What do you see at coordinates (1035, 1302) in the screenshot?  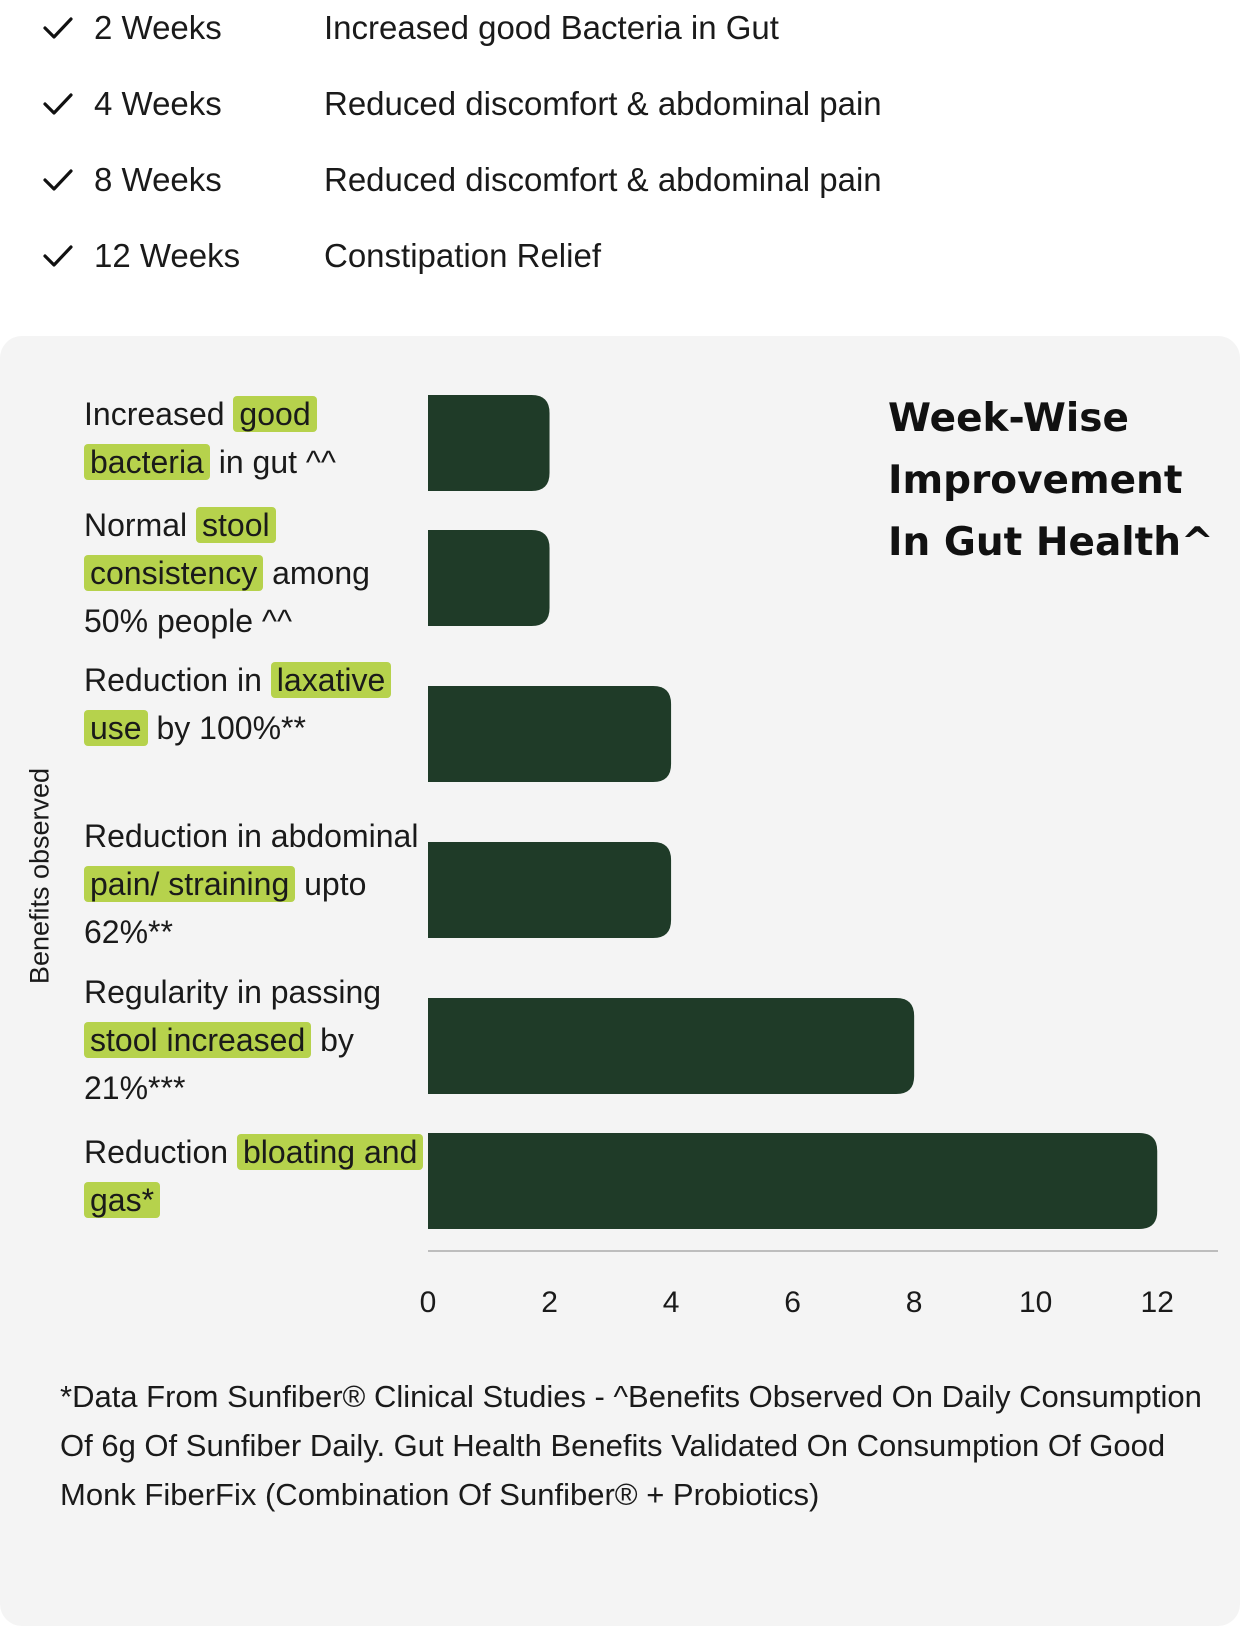 I see `x-tick-label: 10` at bounding box center [1035, 1302].